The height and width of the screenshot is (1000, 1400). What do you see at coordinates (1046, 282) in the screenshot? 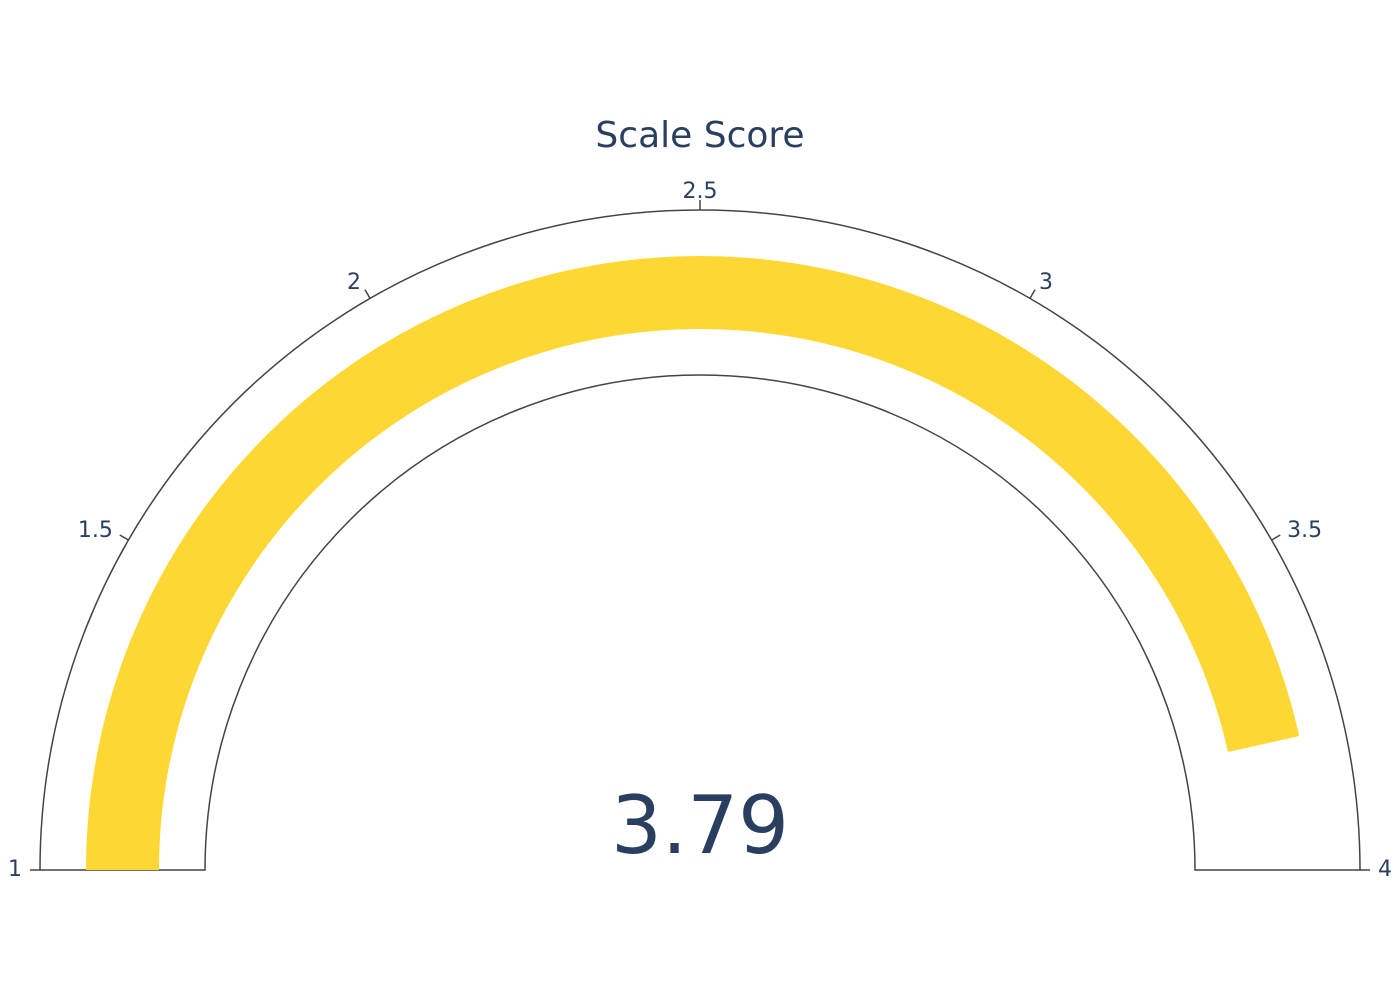
I see `gauge-tick-label: 3` at bounding box center [1046, 282].